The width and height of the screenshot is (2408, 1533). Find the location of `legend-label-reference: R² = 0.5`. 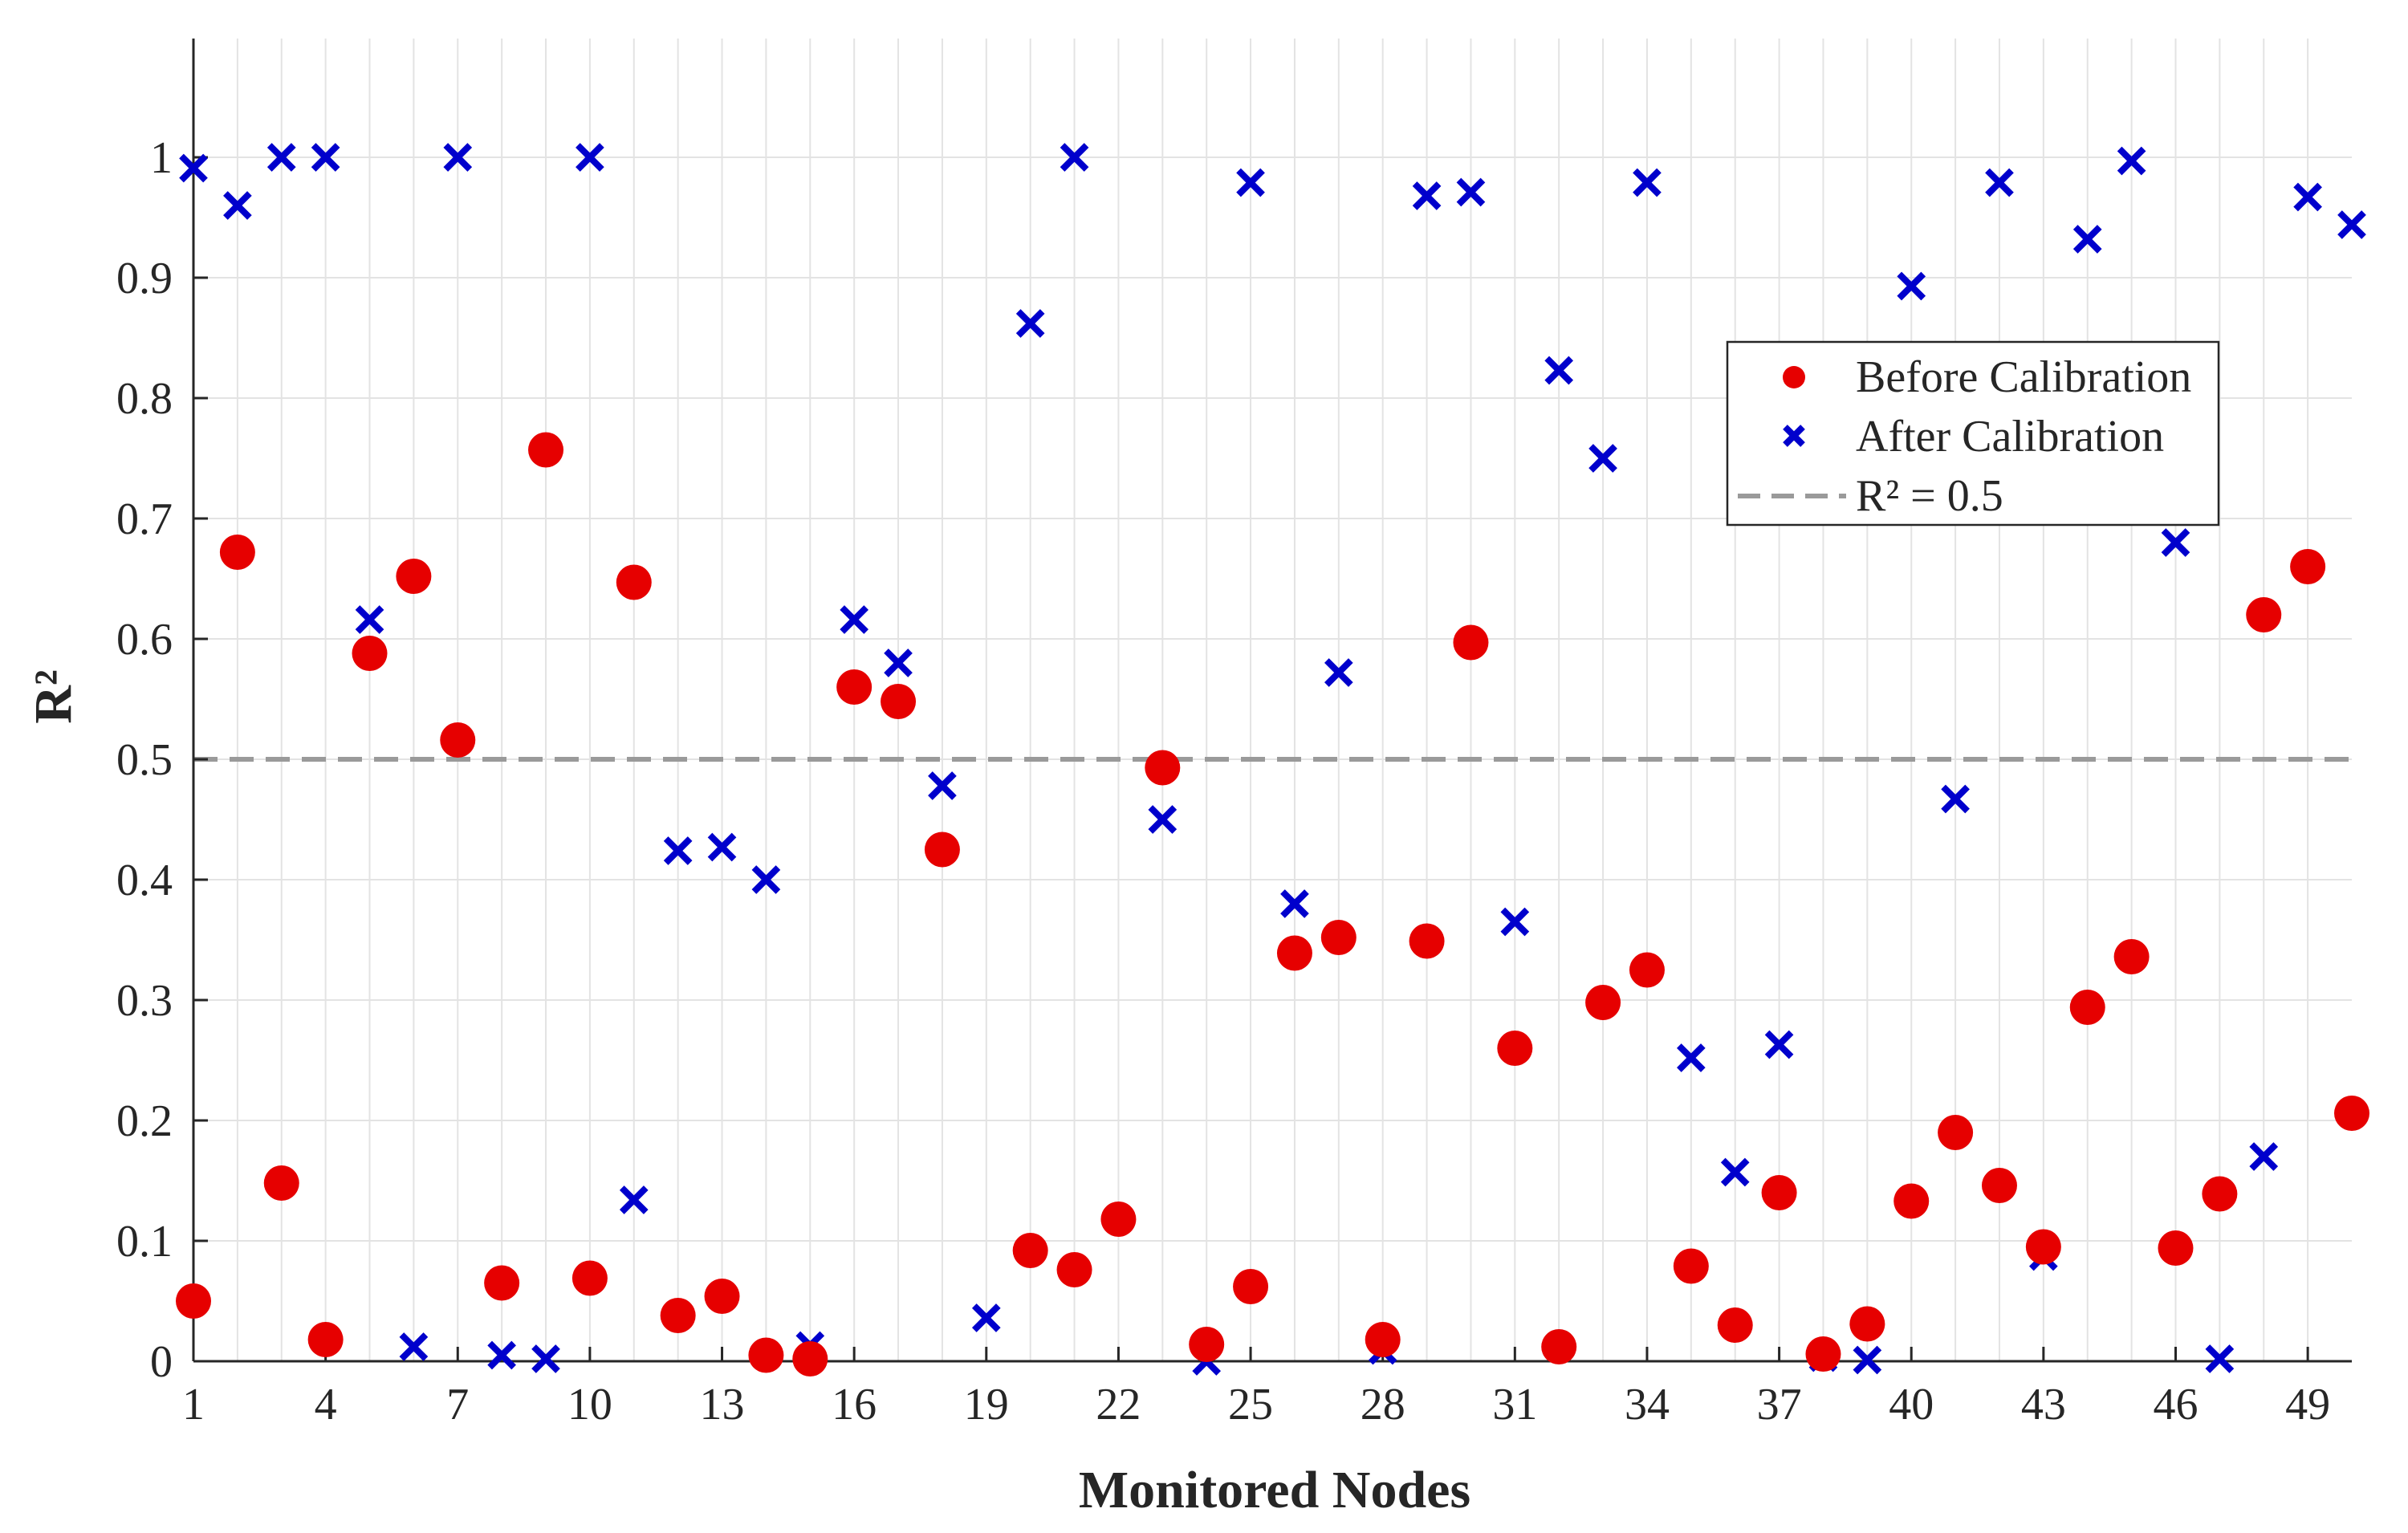

legend-label-reference: R² = 0.5 is located at coordinates (1929, 496).